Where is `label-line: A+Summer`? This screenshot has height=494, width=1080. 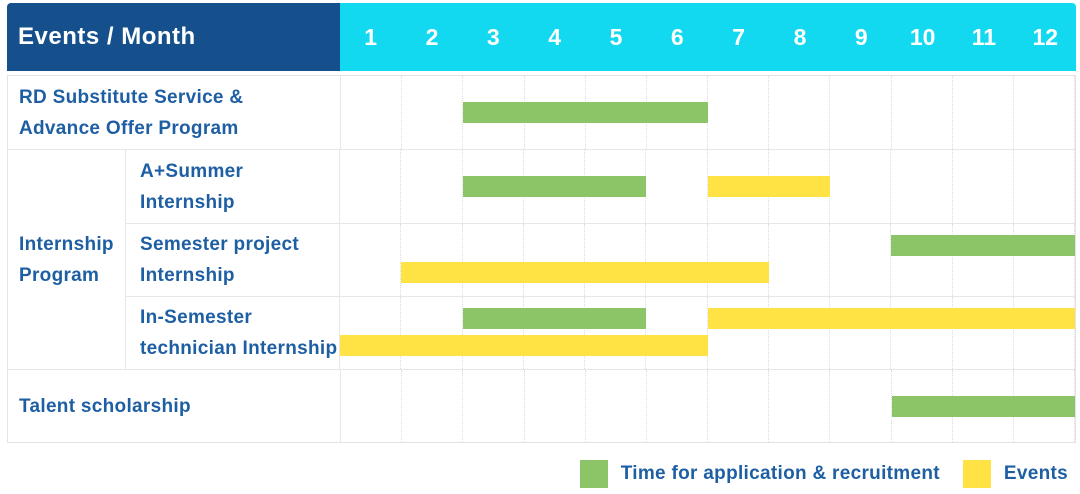 label-line: A+Summer is located at coordinates (192, 171).